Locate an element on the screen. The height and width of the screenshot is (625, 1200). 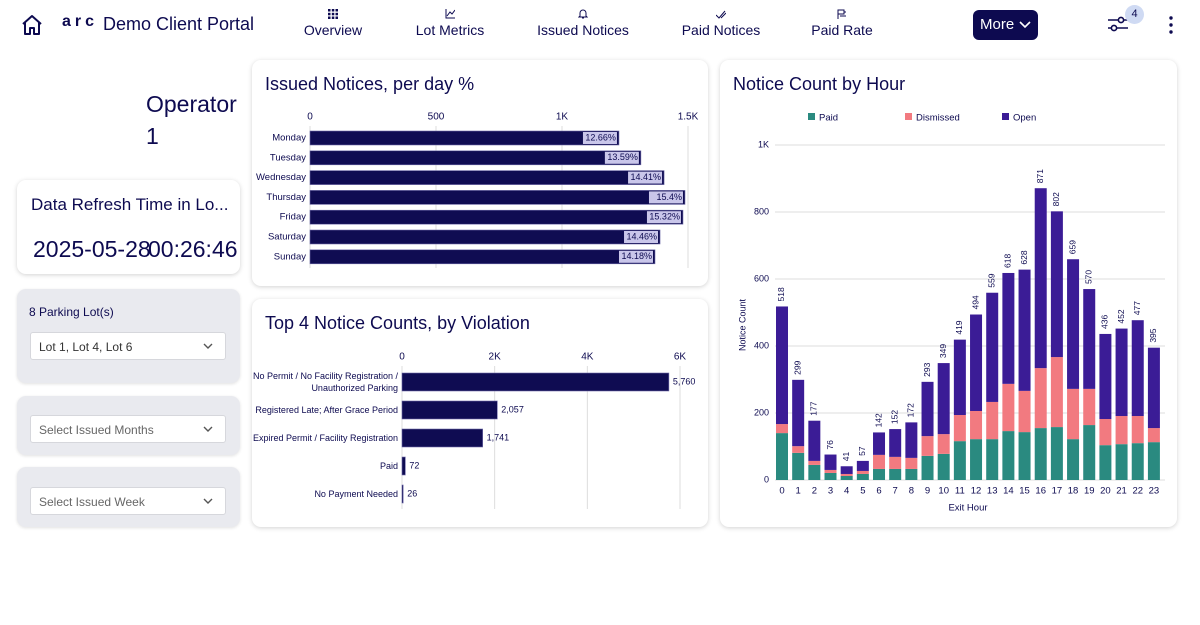
months-filter: Select Issued Months is located at coordinates (128, 425).